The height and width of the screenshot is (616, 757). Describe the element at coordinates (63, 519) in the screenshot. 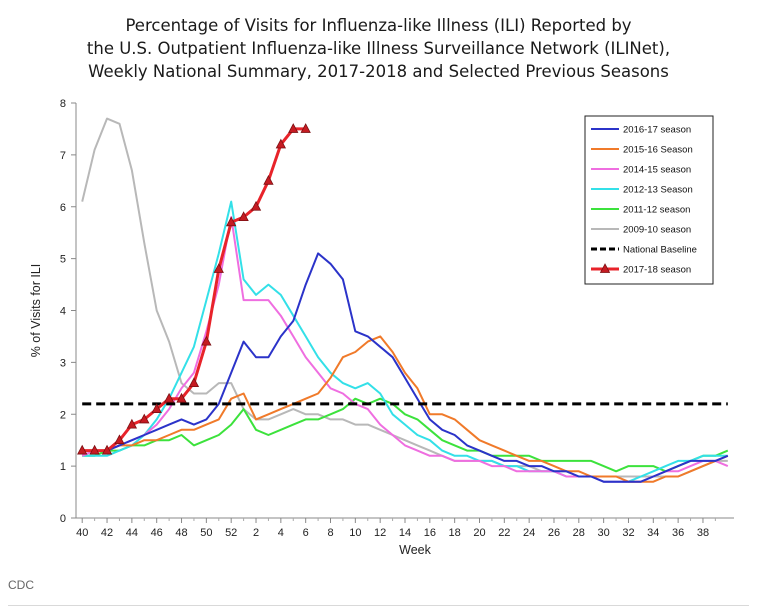

I see `y-tick-label: 0` at that location.